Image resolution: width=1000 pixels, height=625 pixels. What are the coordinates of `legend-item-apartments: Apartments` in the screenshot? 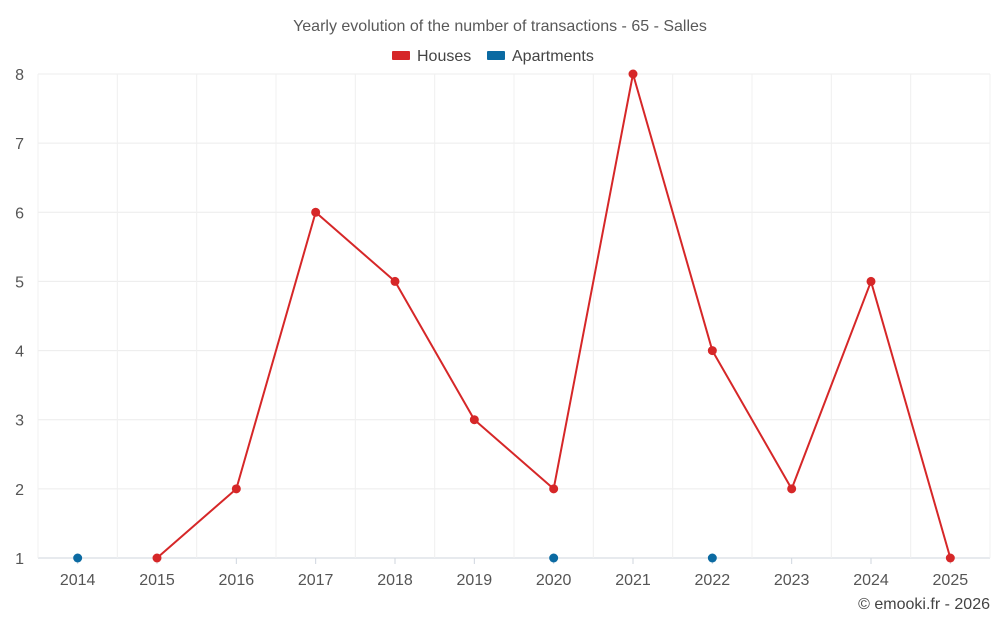 It's located at (540, 56).